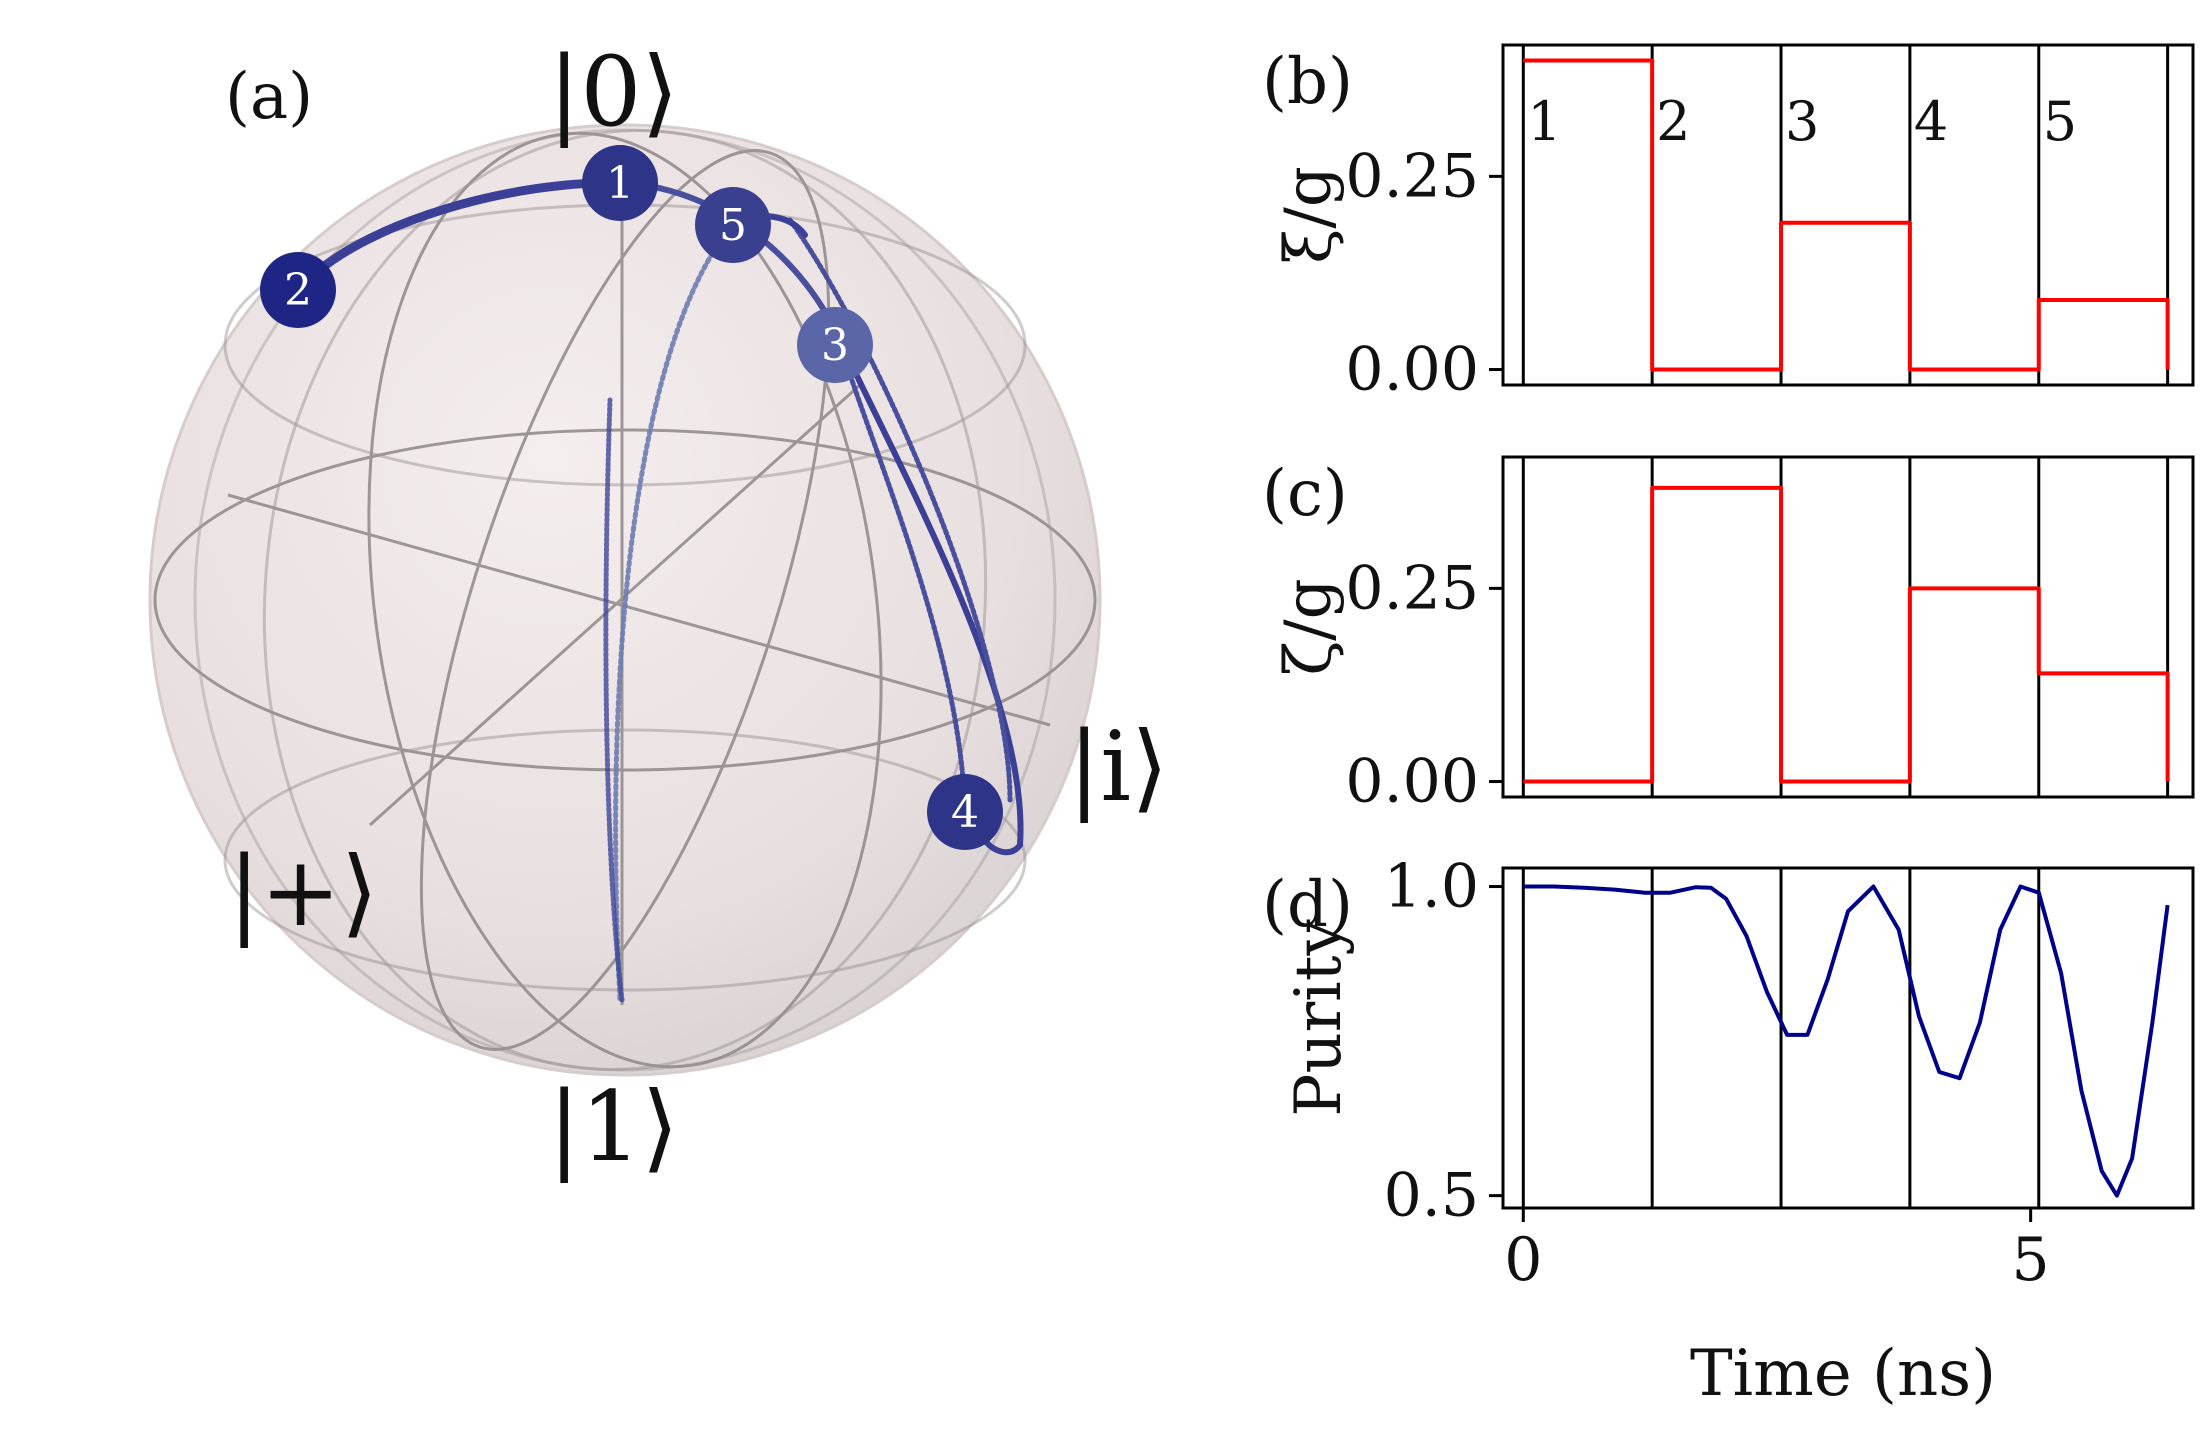 The height and width of the screenshot is (1434, 2210). I want to click on marker-1: 1, so click(620, 183).